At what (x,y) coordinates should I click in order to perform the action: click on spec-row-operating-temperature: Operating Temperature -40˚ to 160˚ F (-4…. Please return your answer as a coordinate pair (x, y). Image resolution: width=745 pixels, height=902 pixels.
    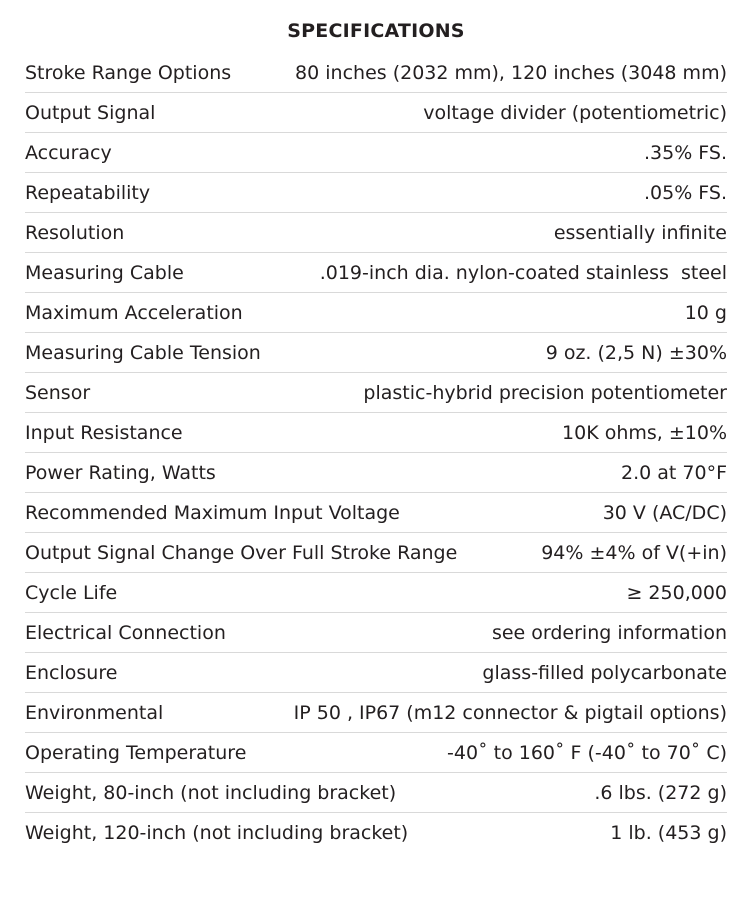
    Looking at the image, I should click on (376, 753).